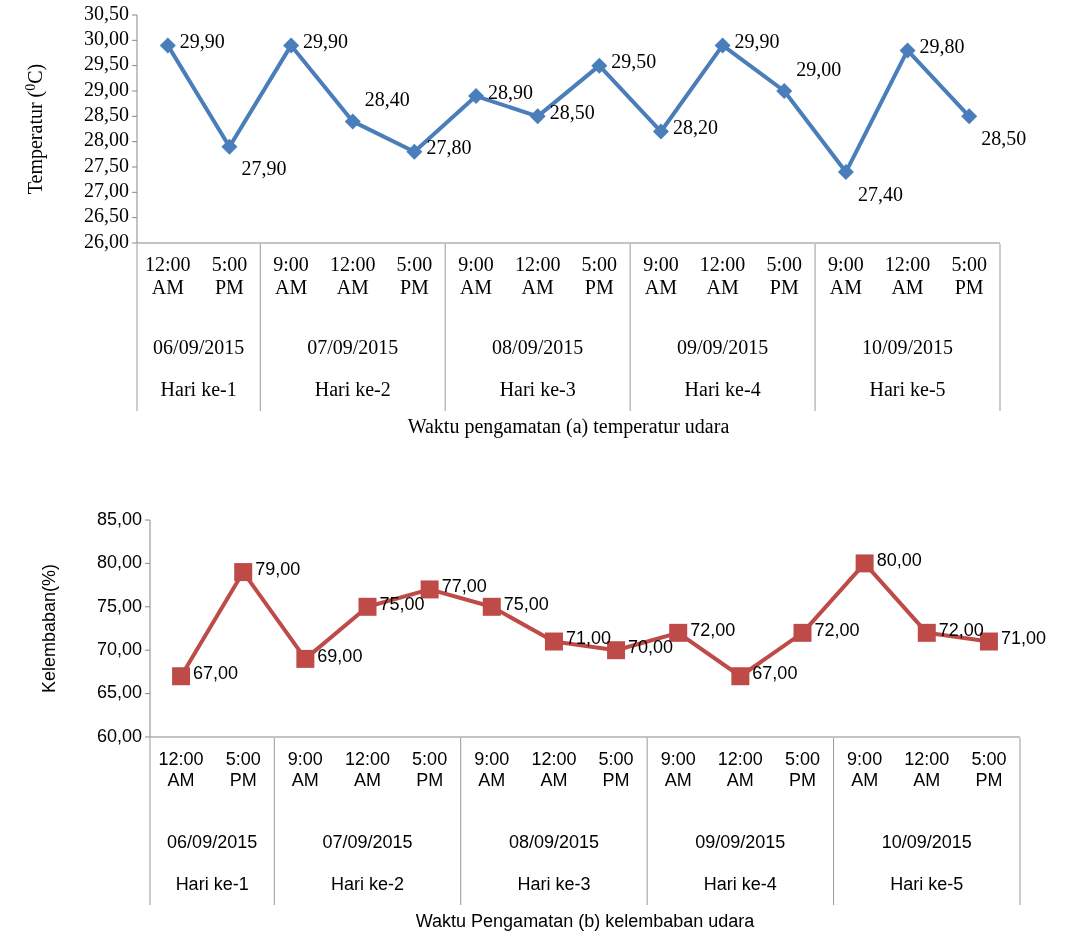  I want to click on text: Hari ke-1, so click(198, 389).